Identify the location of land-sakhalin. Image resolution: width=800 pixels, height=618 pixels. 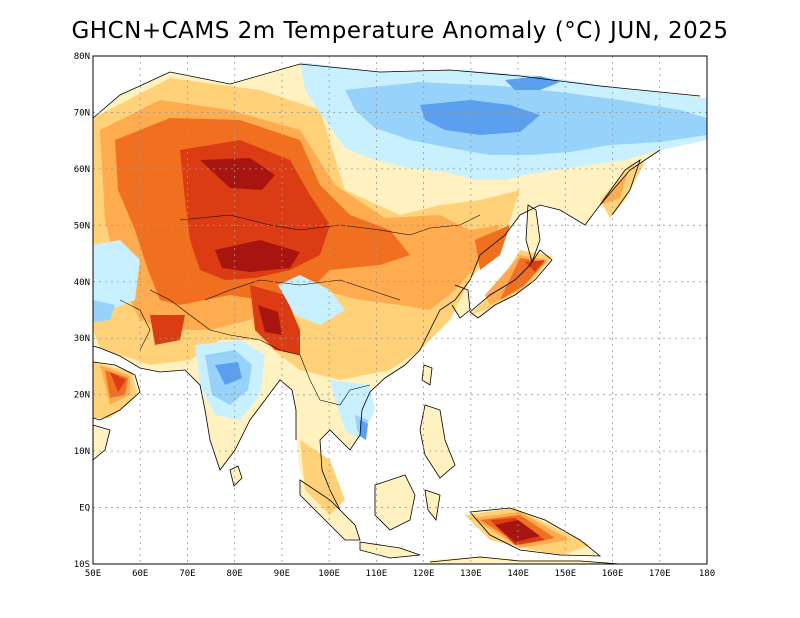
(533, 233).